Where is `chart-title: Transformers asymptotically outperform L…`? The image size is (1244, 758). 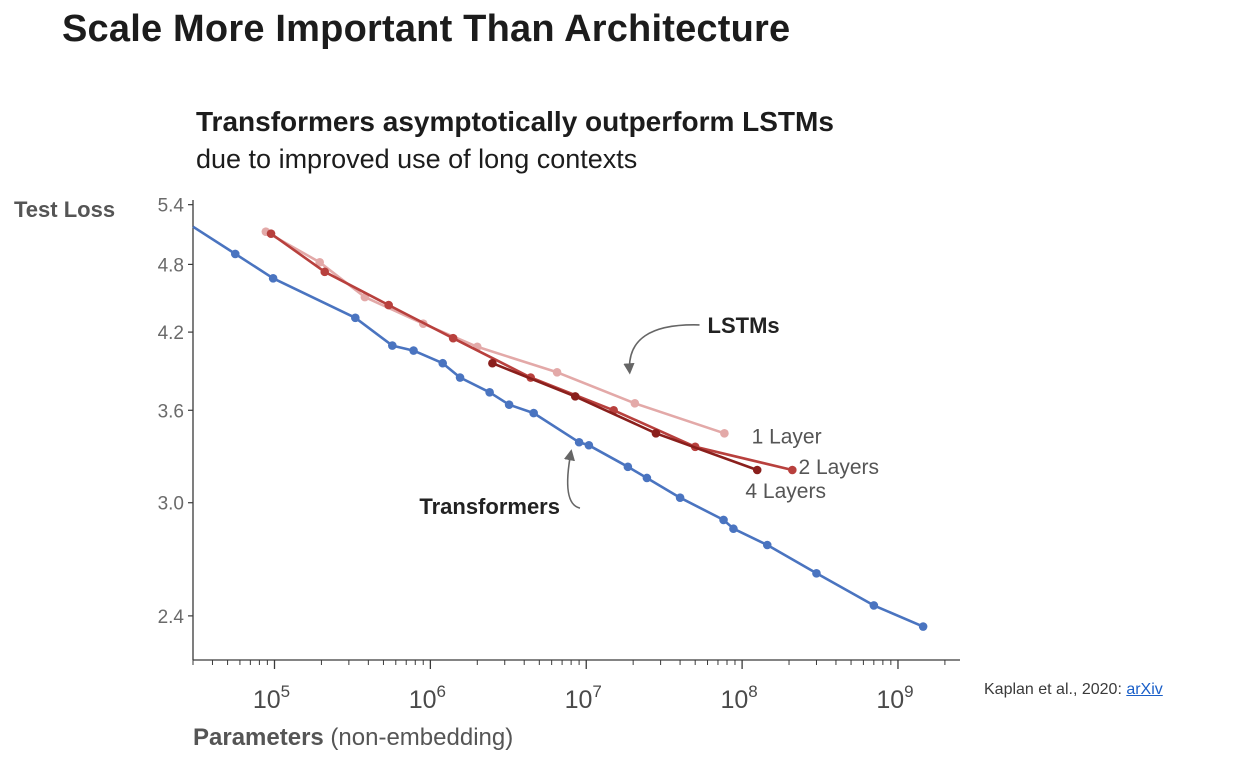 chart-title: Transformers asymptotically outperform L… is located at coordinates (515, 121).